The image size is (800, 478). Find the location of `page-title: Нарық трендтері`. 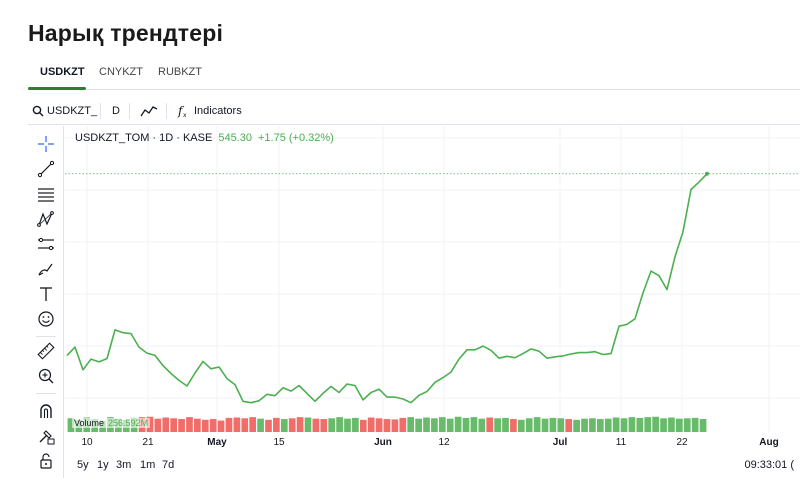

page-title: Нарық трендтері is located at coordinates (126, 33).